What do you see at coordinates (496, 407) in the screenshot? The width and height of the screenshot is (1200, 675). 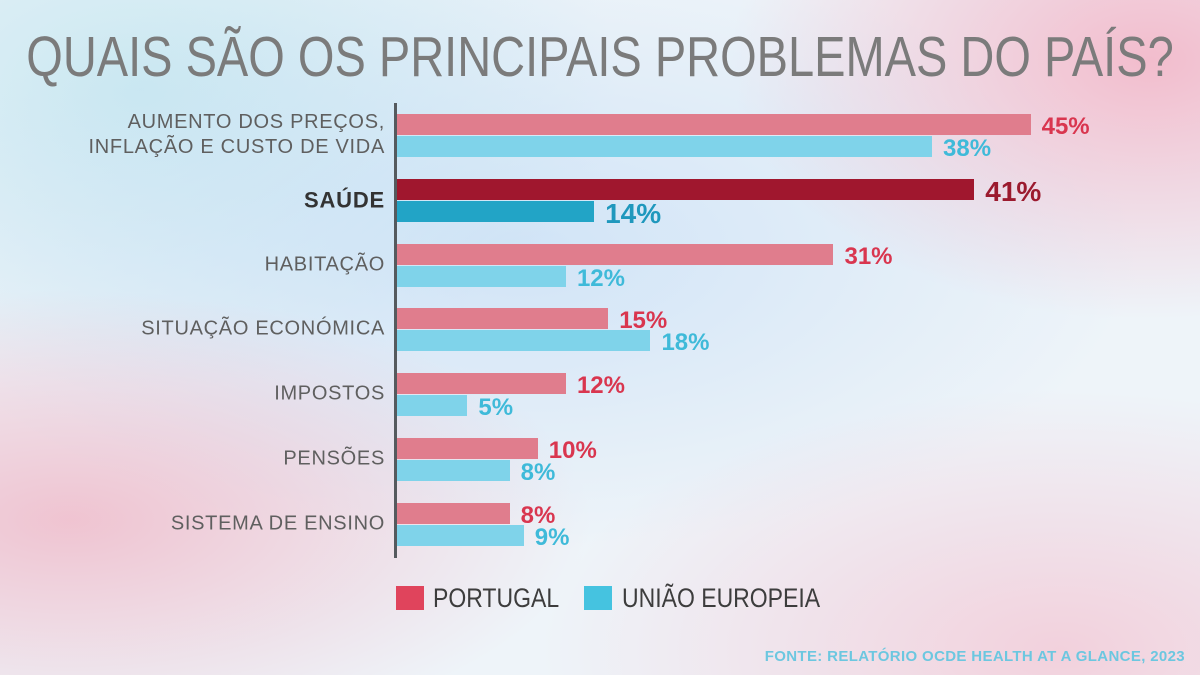 I see `uniao-europeia-value-label: 5%` at bounding box center [496, 407].